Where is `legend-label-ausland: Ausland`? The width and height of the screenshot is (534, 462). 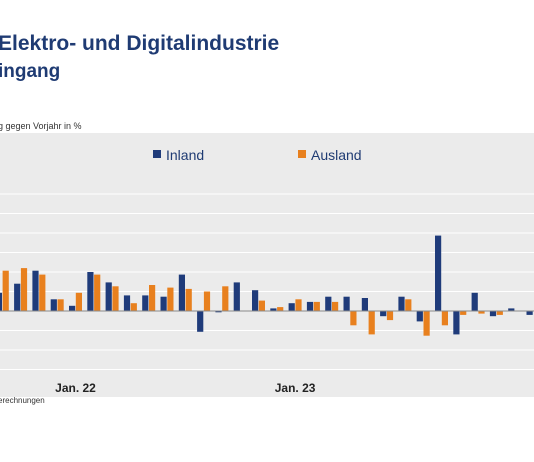
legend-label-ausland: Ausland is located at coordinates (336, 155).